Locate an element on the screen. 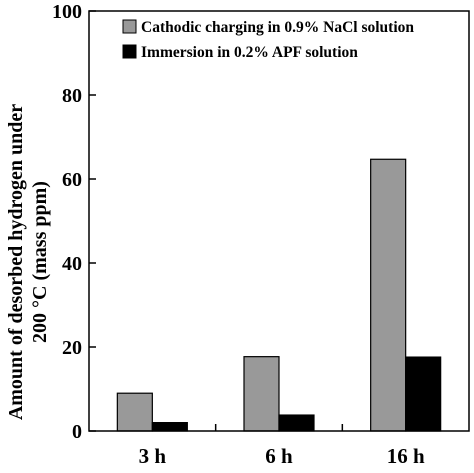  legend-label: Immersion in 0.2% APF solution is located at coordinates (249, 52).